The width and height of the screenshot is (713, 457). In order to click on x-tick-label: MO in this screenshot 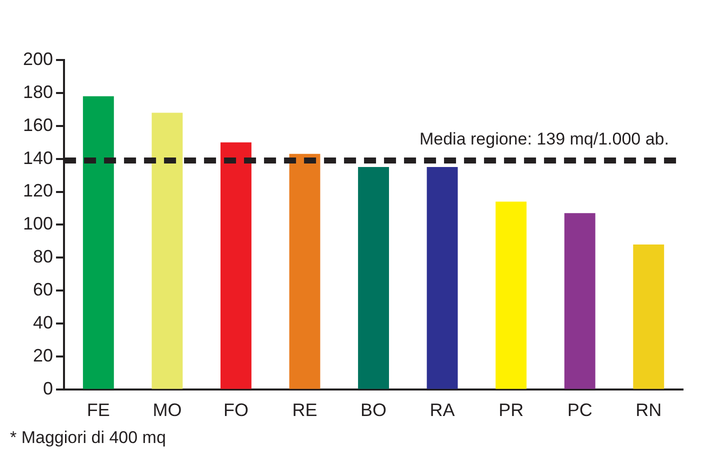, I will do `click(167, 410)`.